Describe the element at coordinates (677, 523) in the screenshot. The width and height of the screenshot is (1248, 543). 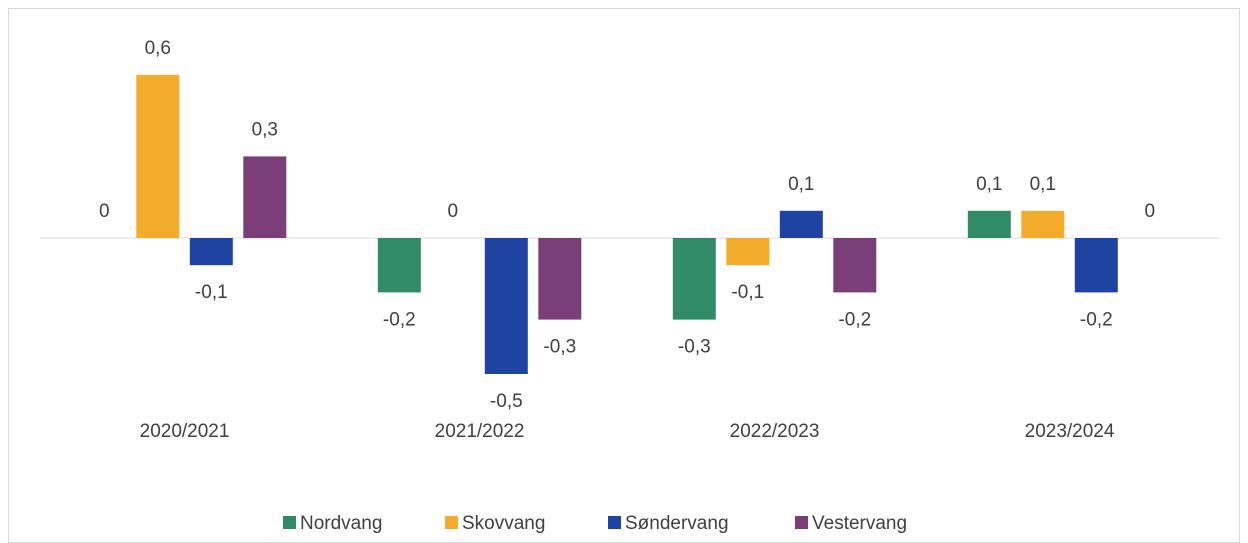
I see `legend-label: Søndervang` at that location.